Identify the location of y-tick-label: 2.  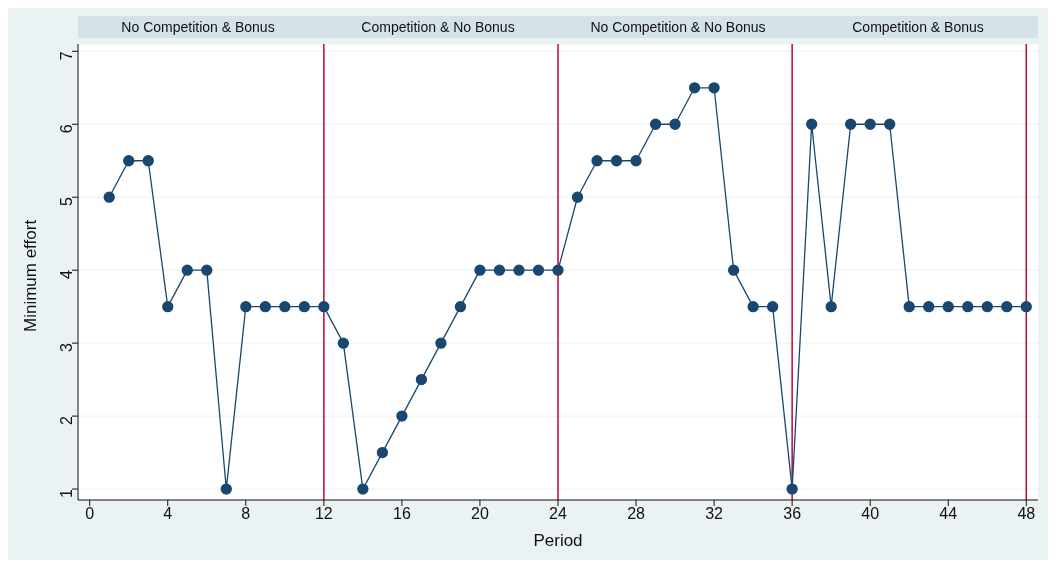
(66, 420).